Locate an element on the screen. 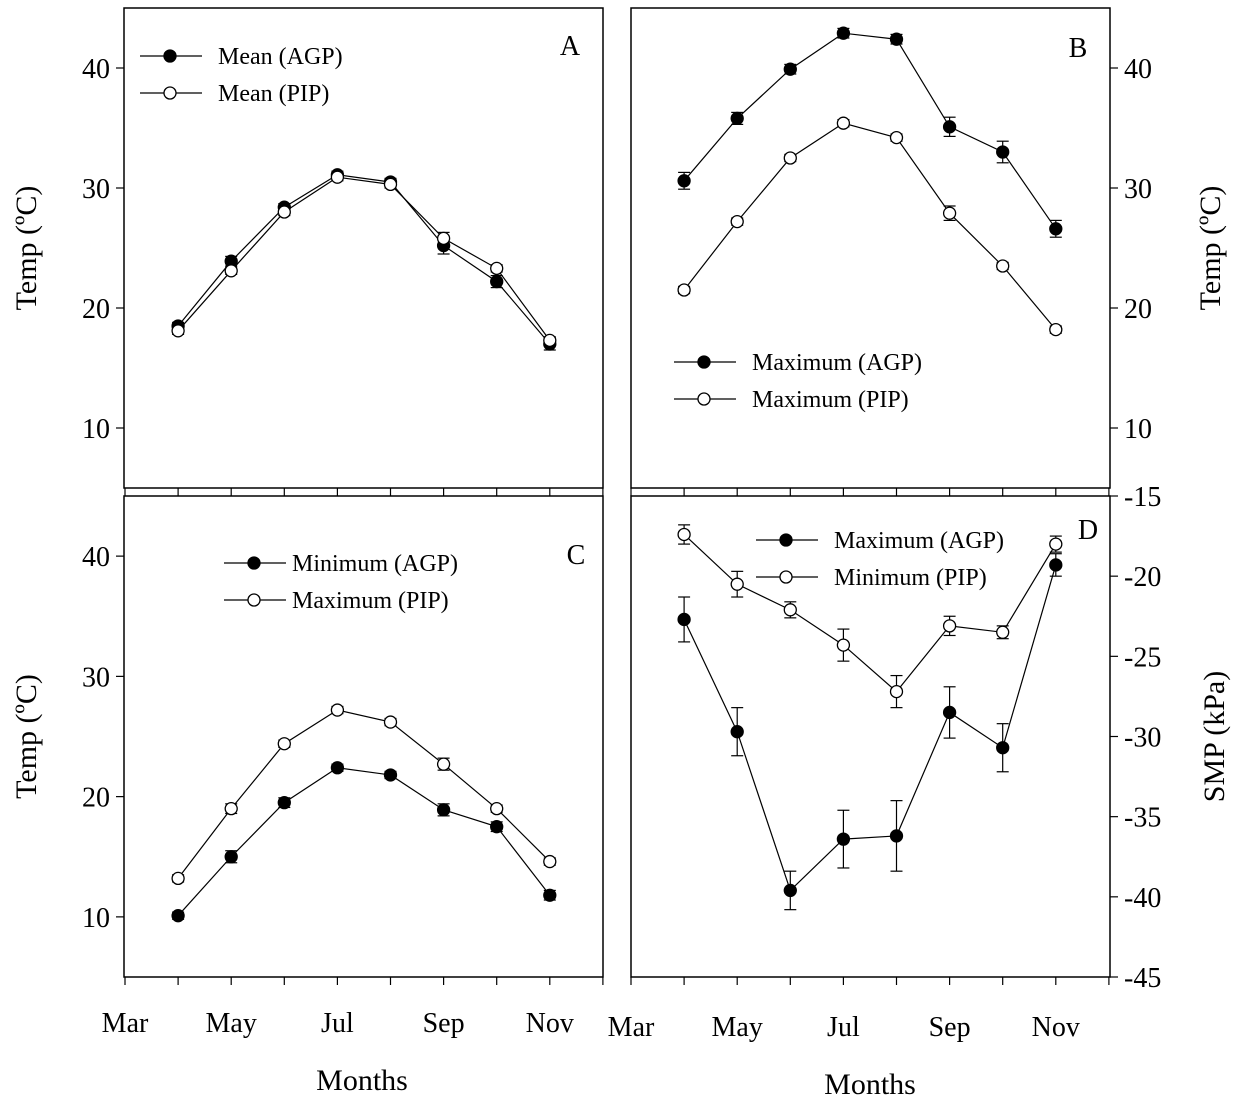  legend-entry: Minimum (PIP) is located at coordinates (871, 578).